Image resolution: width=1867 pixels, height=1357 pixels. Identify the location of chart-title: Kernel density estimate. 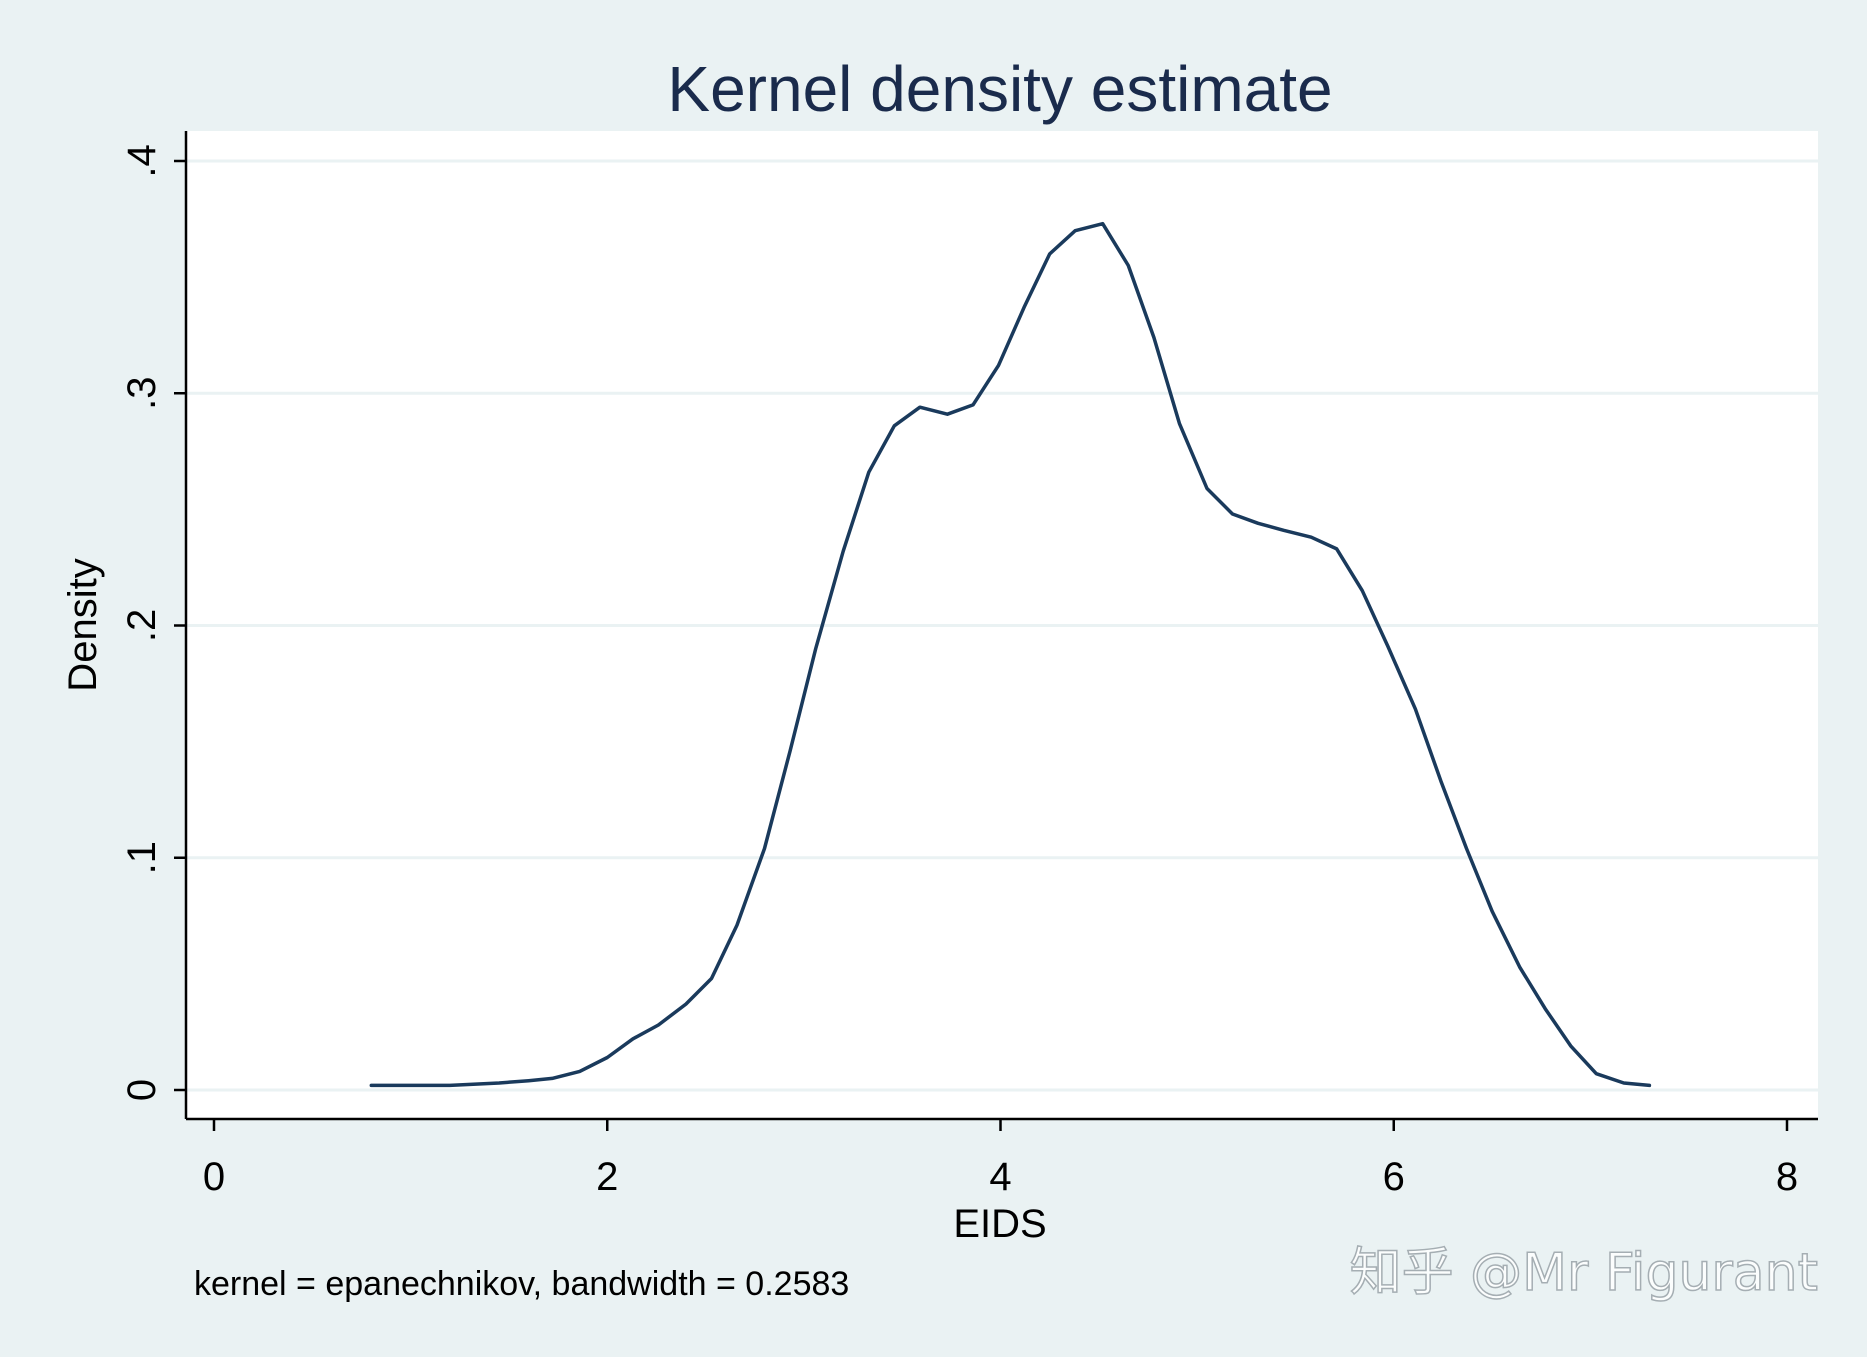
(999, 89).